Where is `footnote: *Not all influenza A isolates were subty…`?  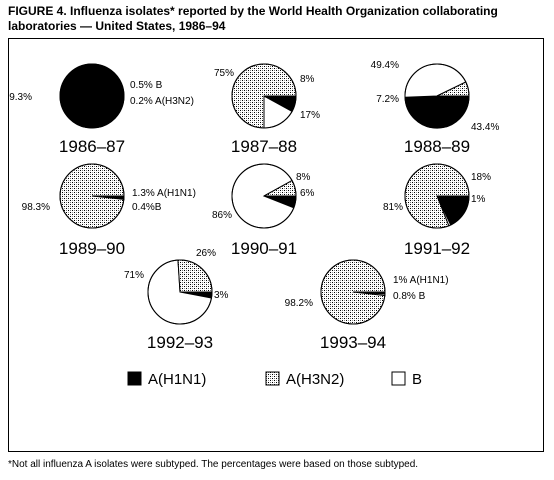 footnote: *Not all influenza A isolates were subty… is located at coordinates (213, 464).